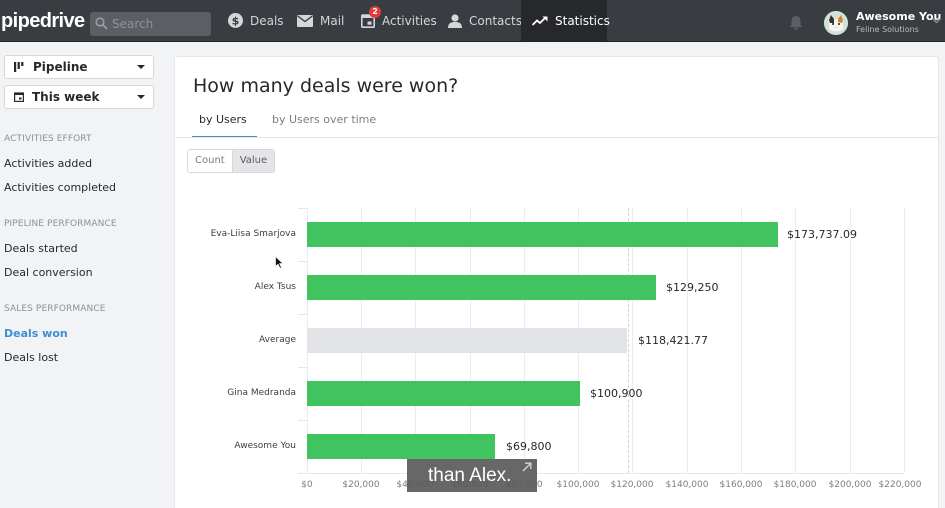 The height and width of the screenshot is (508, 945). I want to click on page-title: How many deals were won?, so click(326, 86).